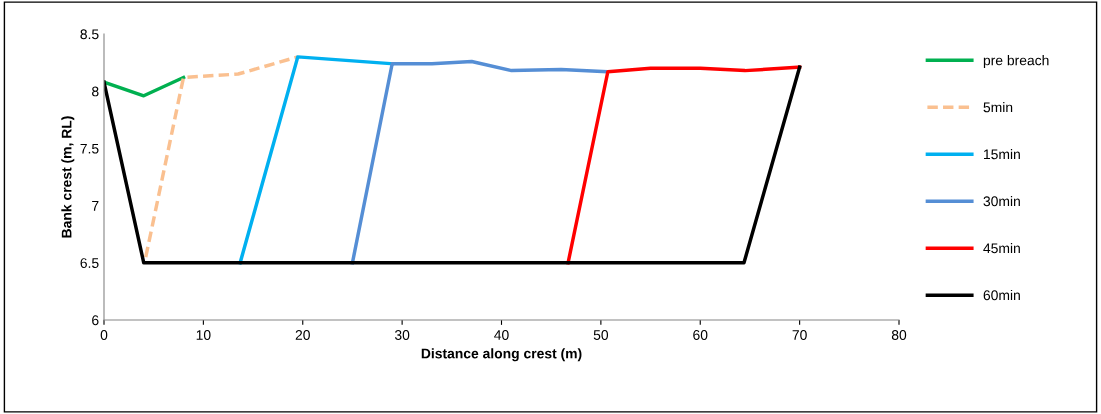  Describe the element at coordinates (899, 335) in the screenshot. I see `x-tick-label: 80` at that location.